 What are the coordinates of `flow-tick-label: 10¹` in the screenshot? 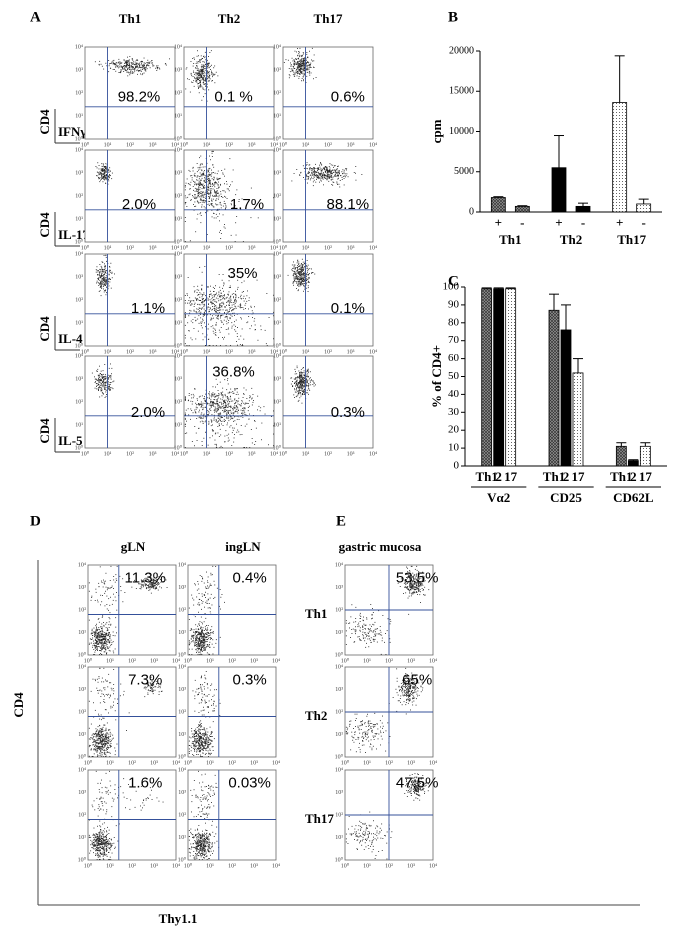 It's located at (79, 425).